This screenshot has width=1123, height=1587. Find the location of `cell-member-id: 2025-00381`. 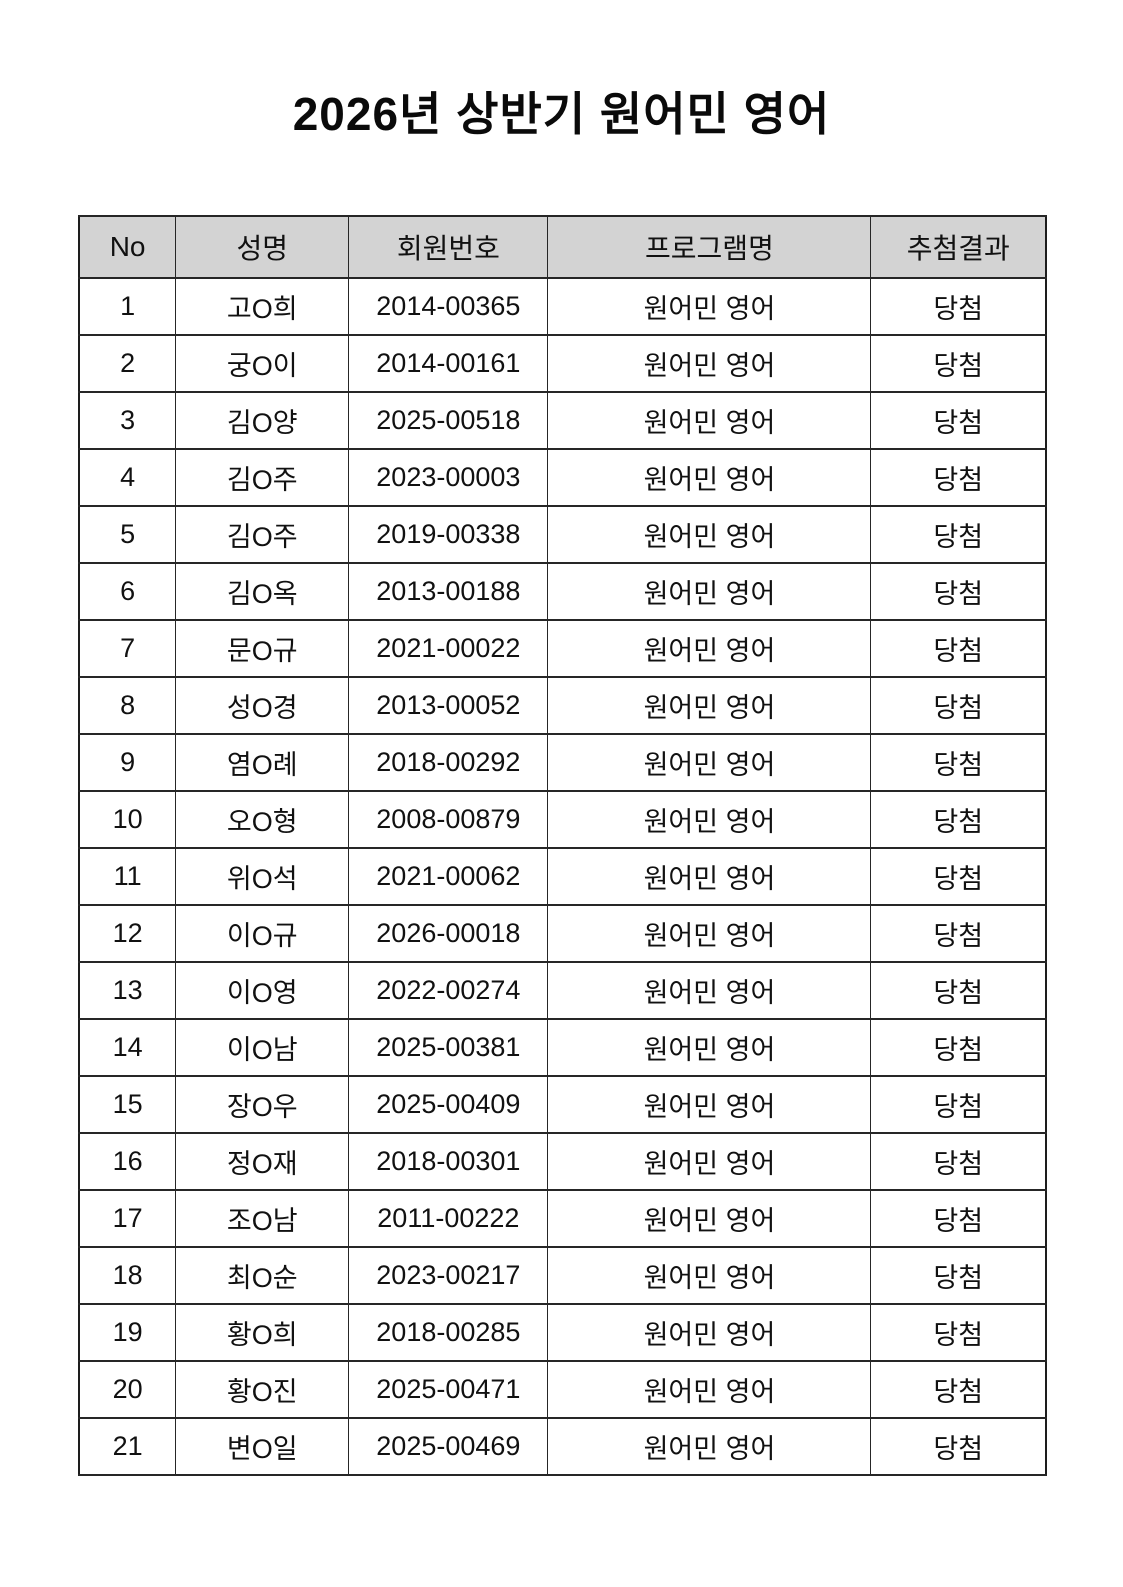

cell-member-id: 2025-00381 is located at coordinates (448, 1047).